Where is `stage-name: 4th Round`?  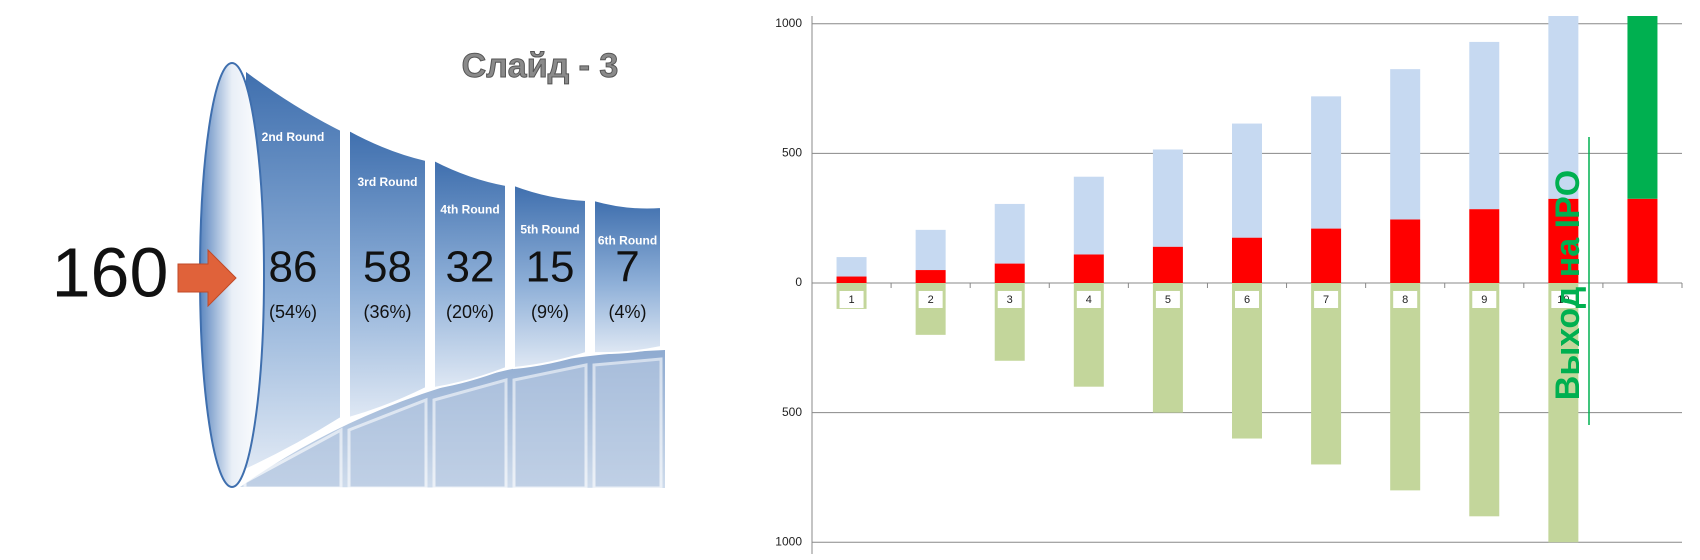 stage-name: 4th Round is located at coordinates (469, 210).